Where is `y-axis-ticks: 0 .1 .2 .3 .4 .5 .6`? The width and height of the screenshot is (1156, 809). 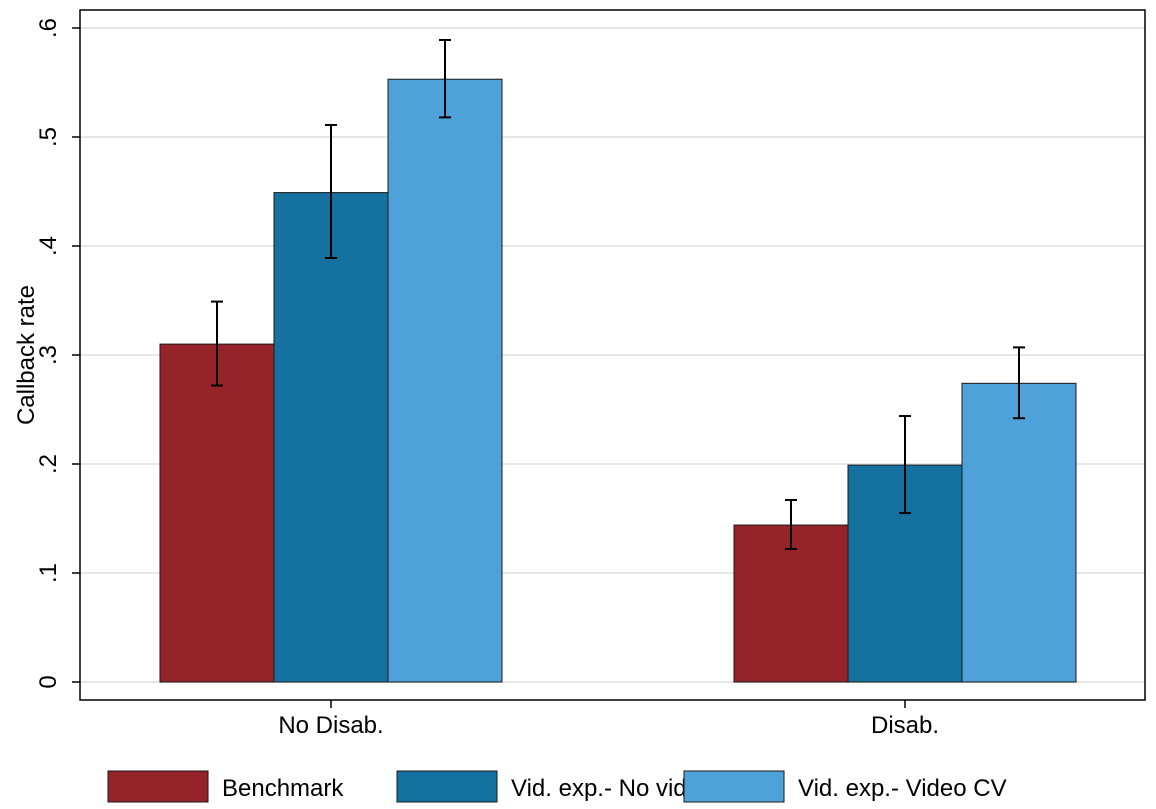 y-axis-ticks: 0 .1 .2 .3 .4 .5 .6 is located at coordinates (57, 353).